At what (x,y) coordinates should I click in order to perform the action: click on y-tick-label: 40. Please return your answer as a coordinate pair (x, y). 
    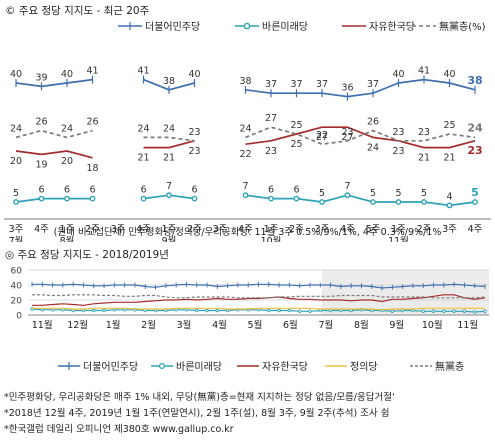
    Looking at the image, I should click on (17, 287).